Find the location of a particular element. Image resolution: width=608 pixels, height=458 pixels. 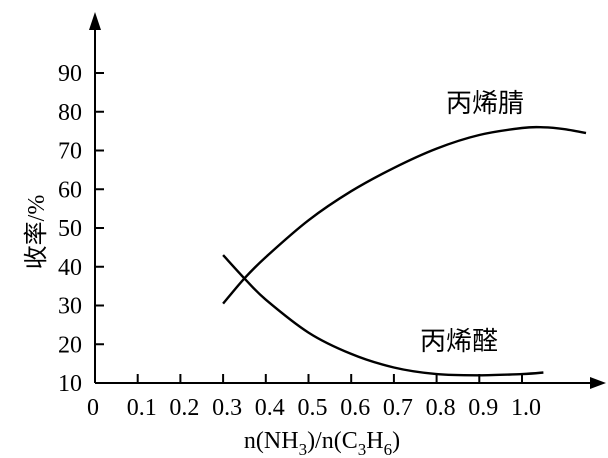

series-label-acrylonitrile: 丙烯腈 is located at coordinates (485, 104).